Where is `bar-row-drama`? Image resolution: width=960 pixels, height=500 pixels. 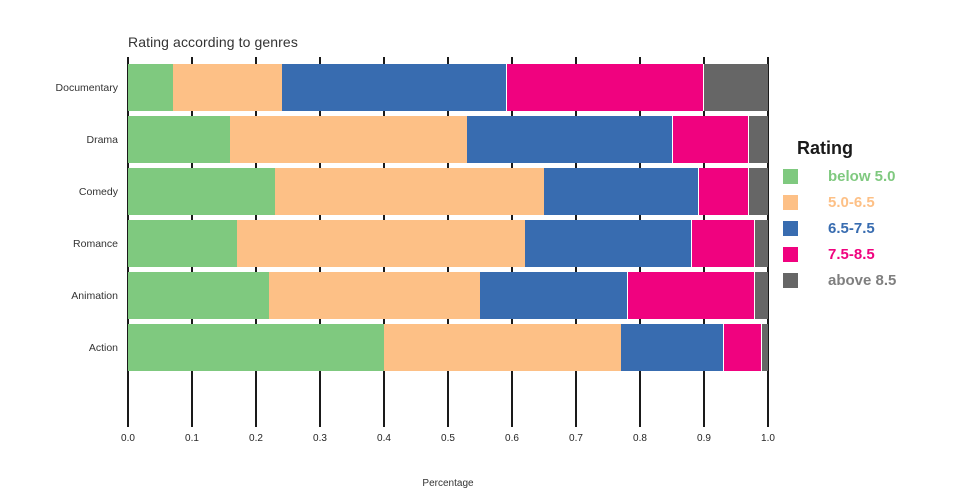
bar-row-drama is located at coordinates (448, 139).